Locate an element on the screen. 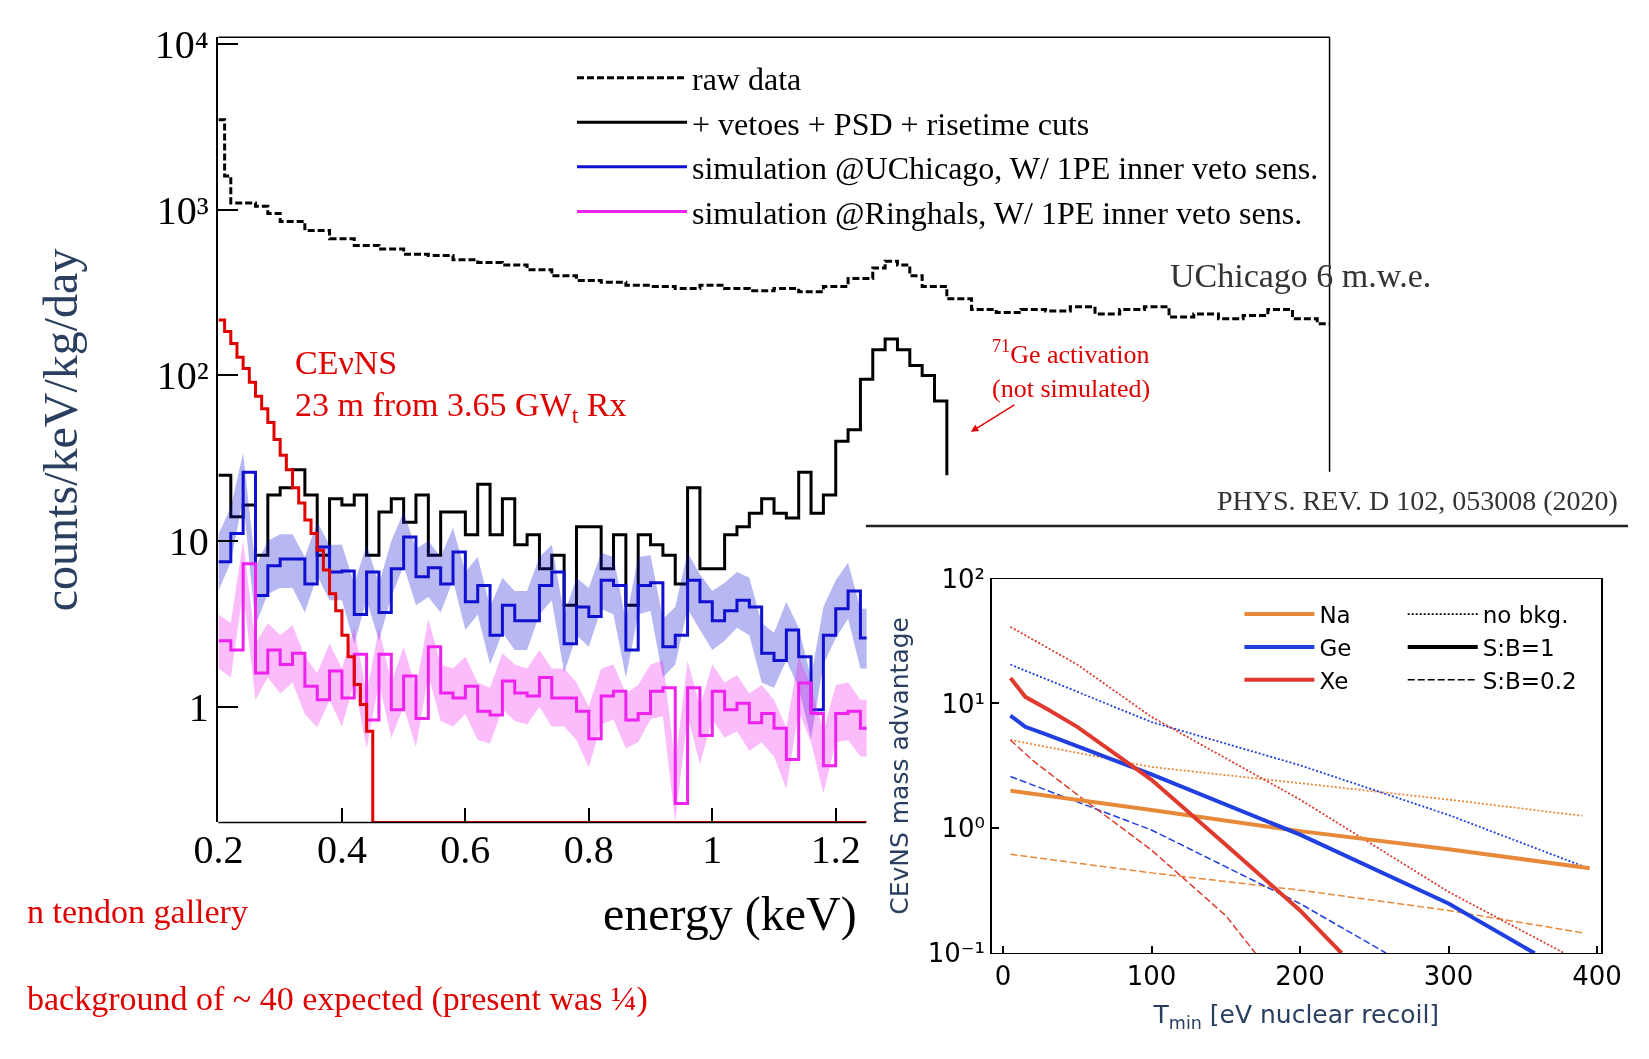 The image size is (1649, 1059). annotation: 23 m from 3.65 GW$_{t}$ Rx is located at coordinates (461, 407).